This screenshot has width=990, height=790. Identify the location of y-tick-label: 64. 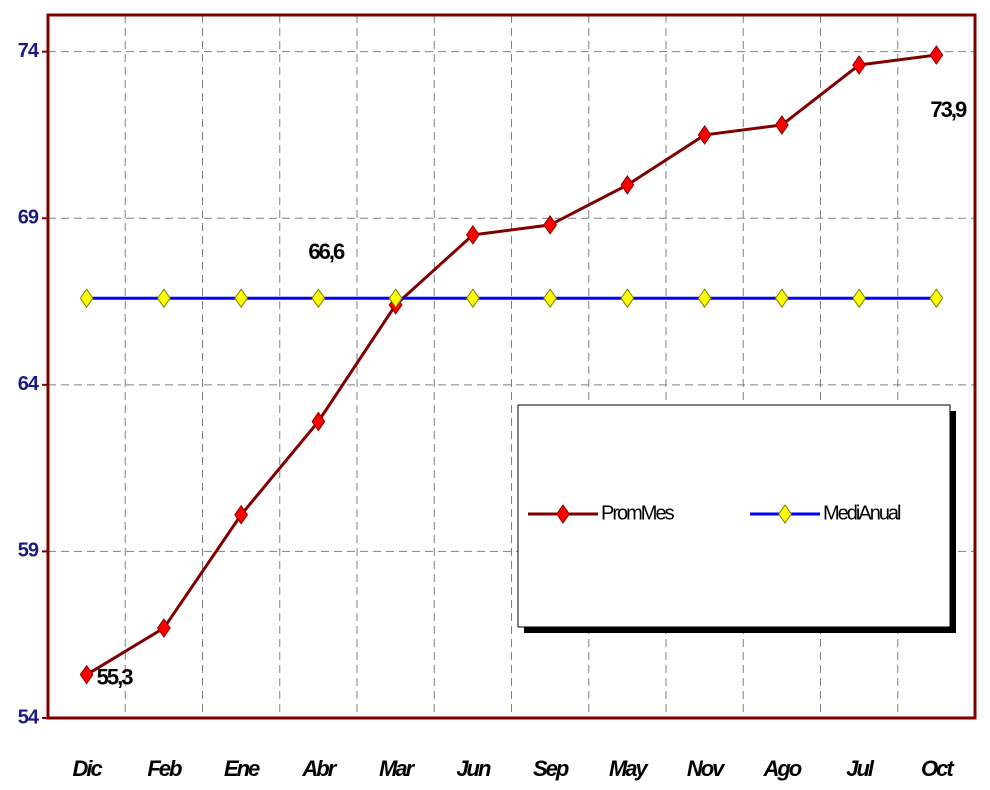
(29, 384).